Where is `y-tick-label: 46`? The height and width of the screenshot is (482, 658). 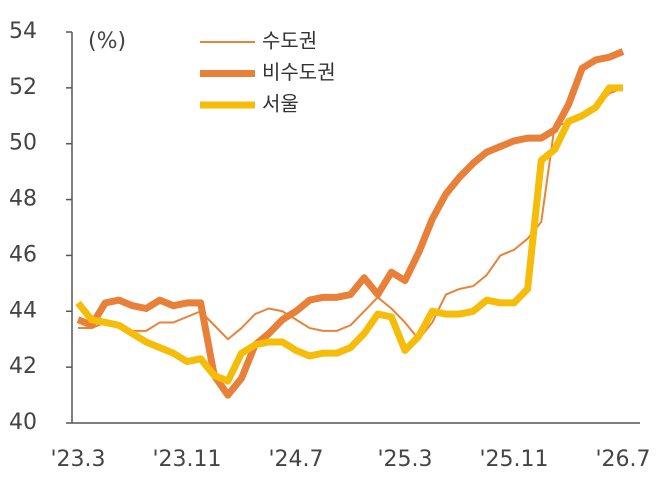
y-tick-label: 46 is located at coordinates (23, 254).